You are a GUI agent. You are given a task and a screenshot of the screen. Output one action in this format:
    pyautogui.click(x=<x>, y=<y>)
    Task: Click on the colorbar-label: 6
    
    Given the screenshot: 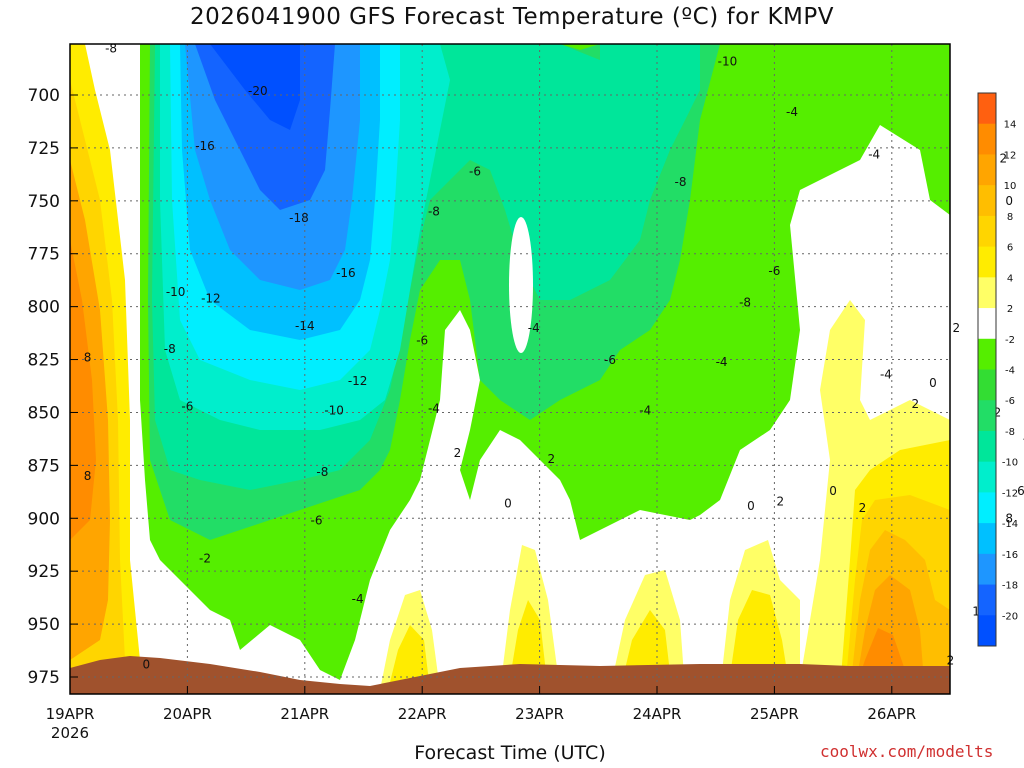 What is the action you would take?
    pyautogui.click(x=1010, y=248)
    